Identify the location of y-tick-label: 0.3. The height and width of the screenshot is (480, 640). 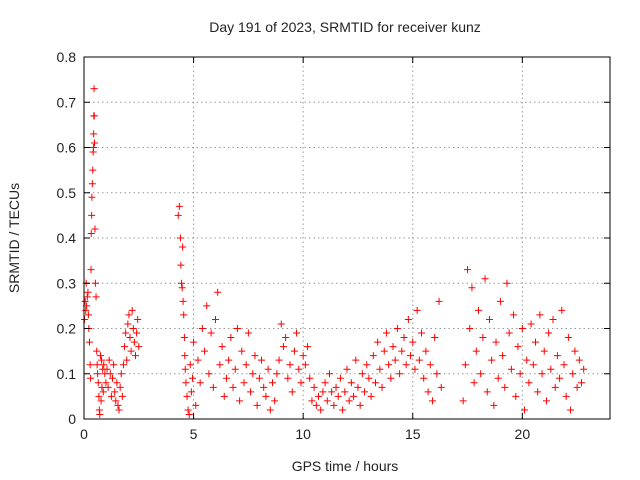
(67, 283).